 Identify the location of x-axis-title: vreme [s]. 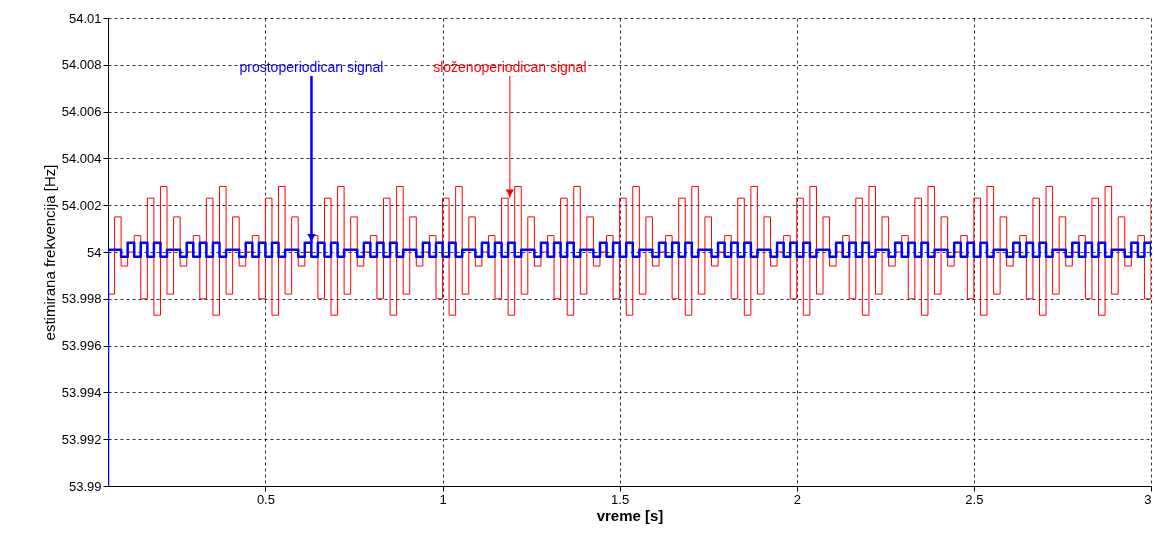
(630, 515).